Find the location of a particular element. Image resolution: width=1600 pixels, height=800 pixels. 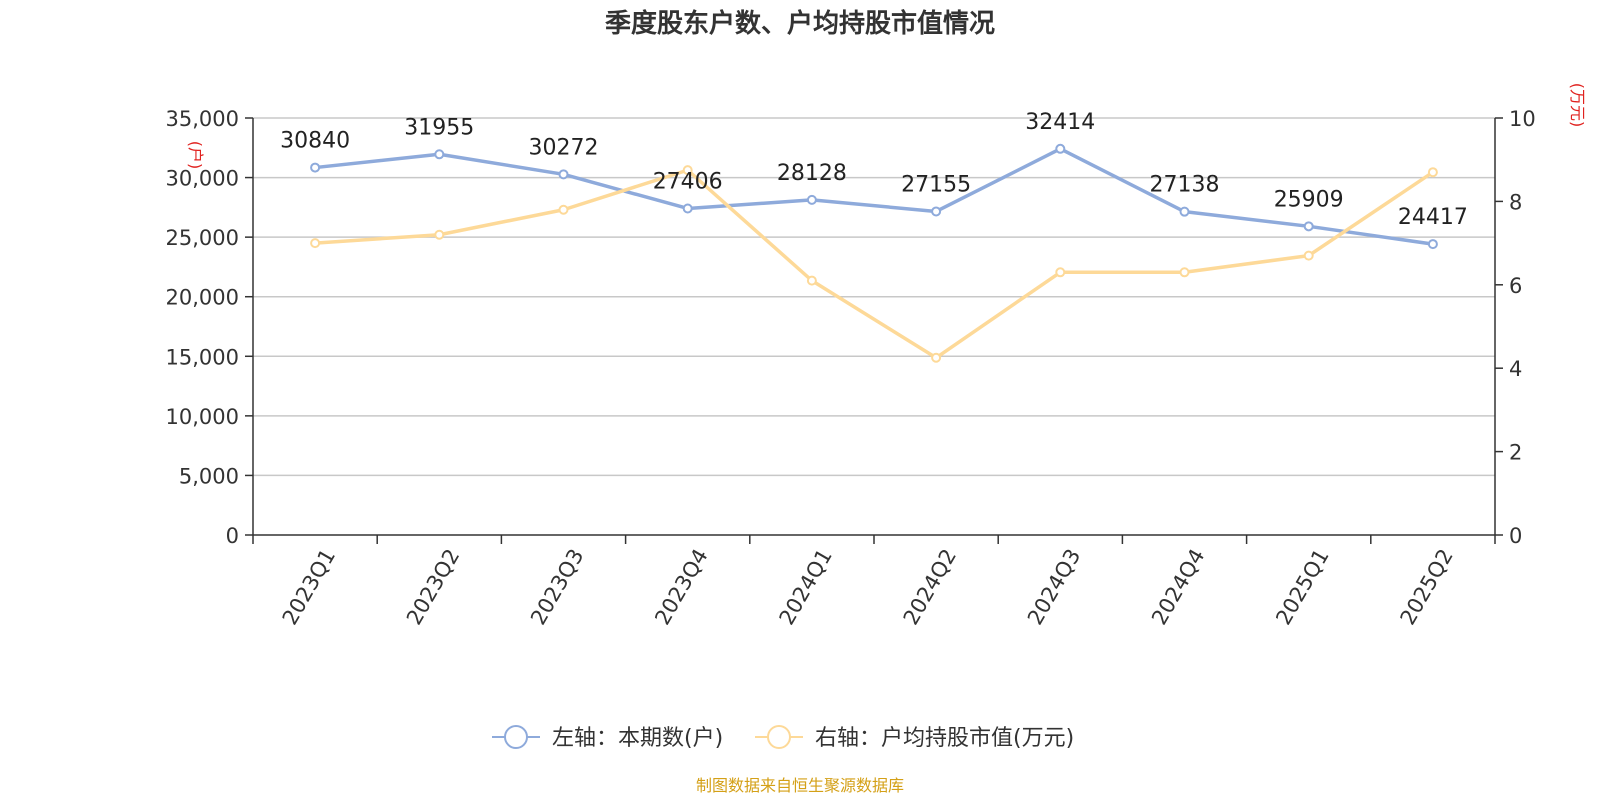

legend: 左轴：本期数(户) 右轴：户均持股市值(万元) is located at coordinates (783, 738).